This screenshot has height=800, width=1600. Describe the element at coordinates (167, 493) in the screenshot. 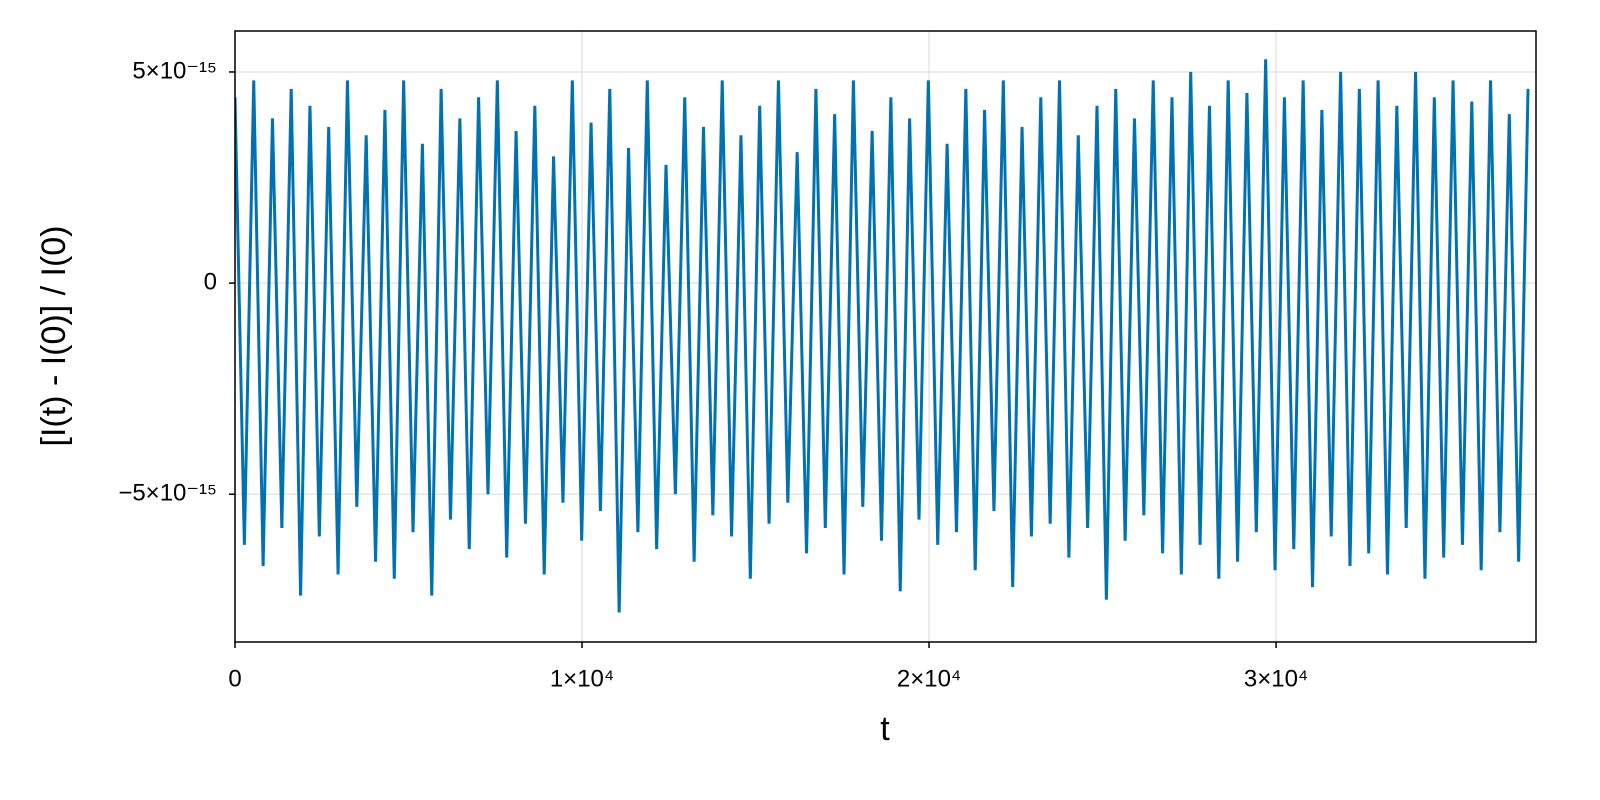

I see `y-tick-label: −5×10⁻¹⁵` at that location.